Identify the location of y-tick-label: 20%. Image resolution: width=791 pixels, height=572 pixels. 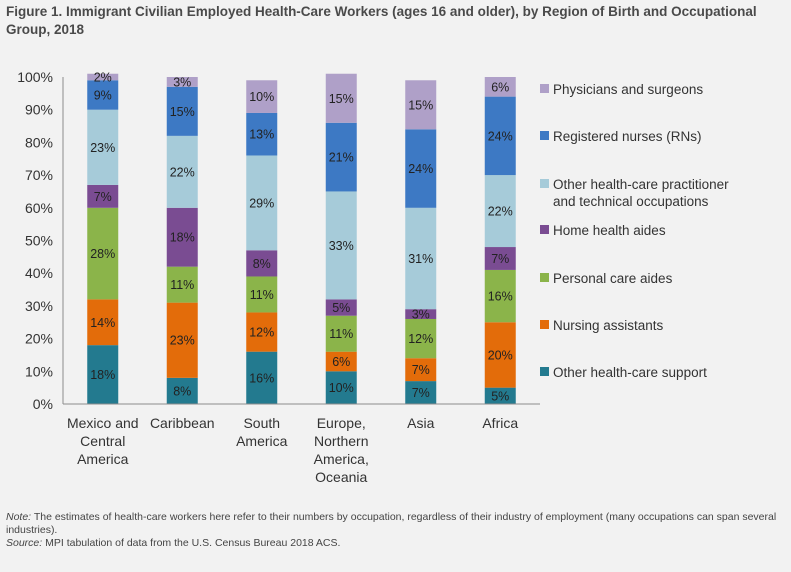
(39, 339).